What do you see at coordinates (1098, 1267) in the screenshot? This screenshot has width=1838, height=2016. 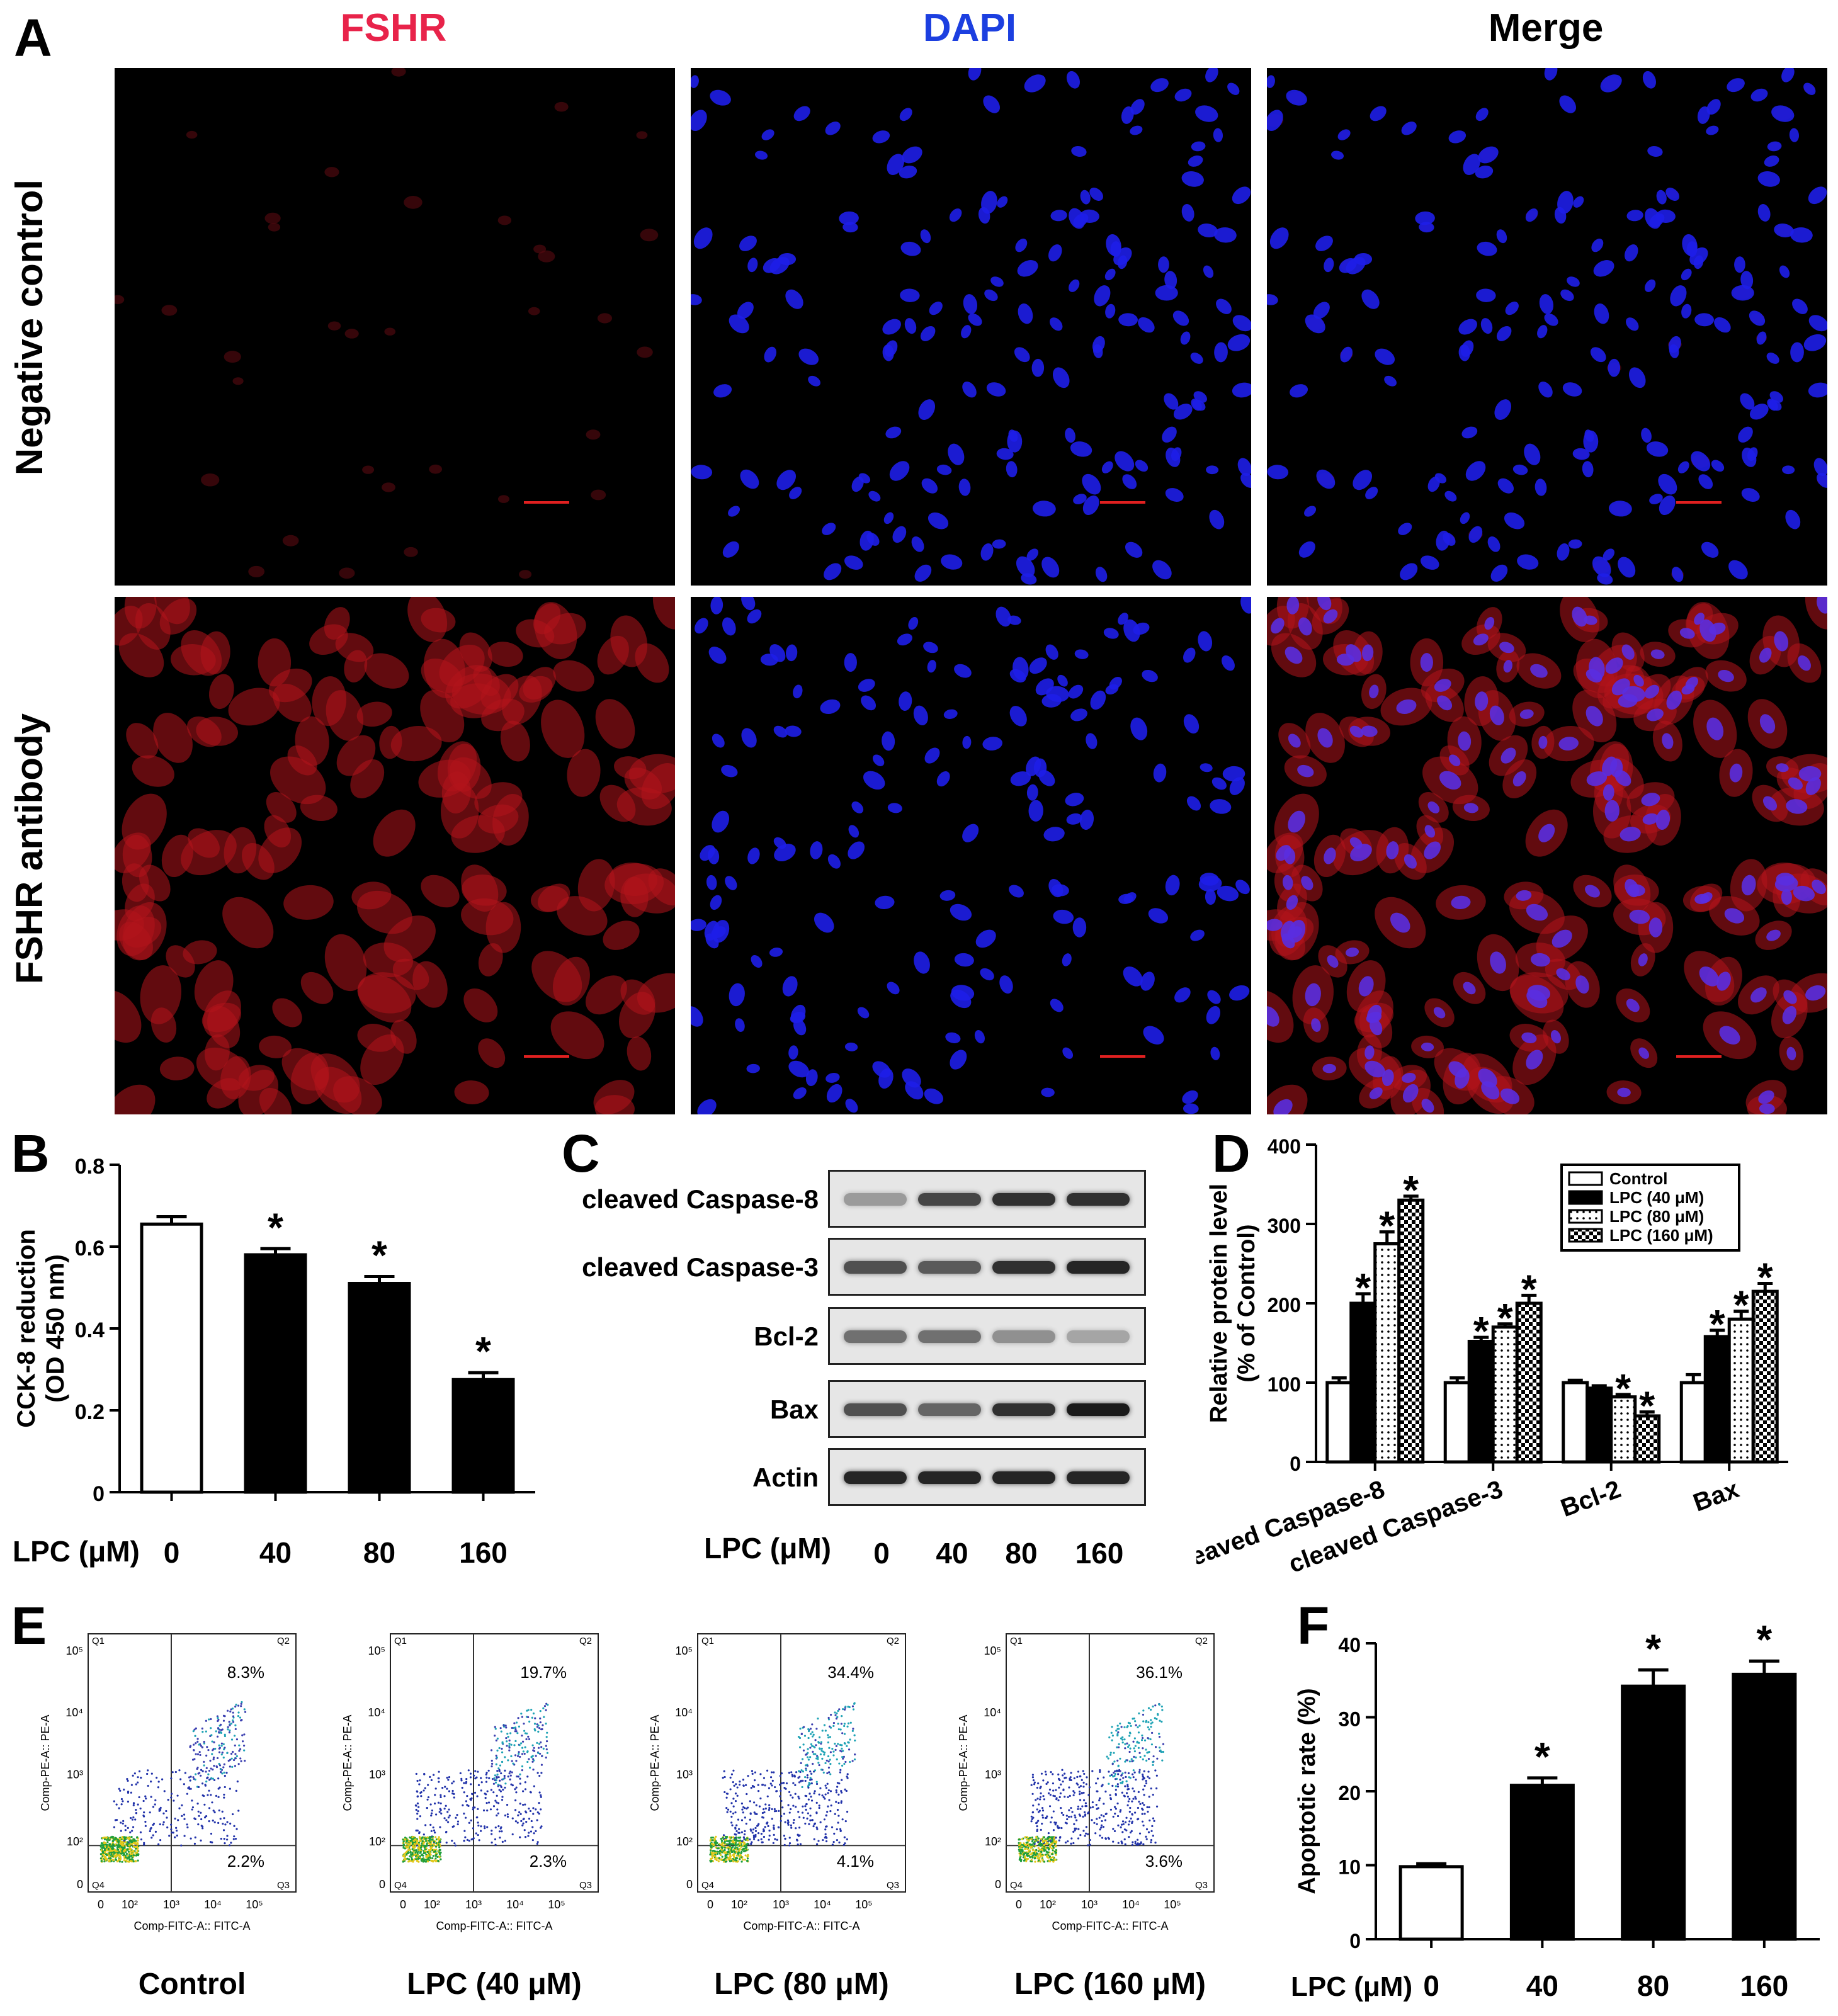 I see `wb-band` at bounding box center [1098, 1267].